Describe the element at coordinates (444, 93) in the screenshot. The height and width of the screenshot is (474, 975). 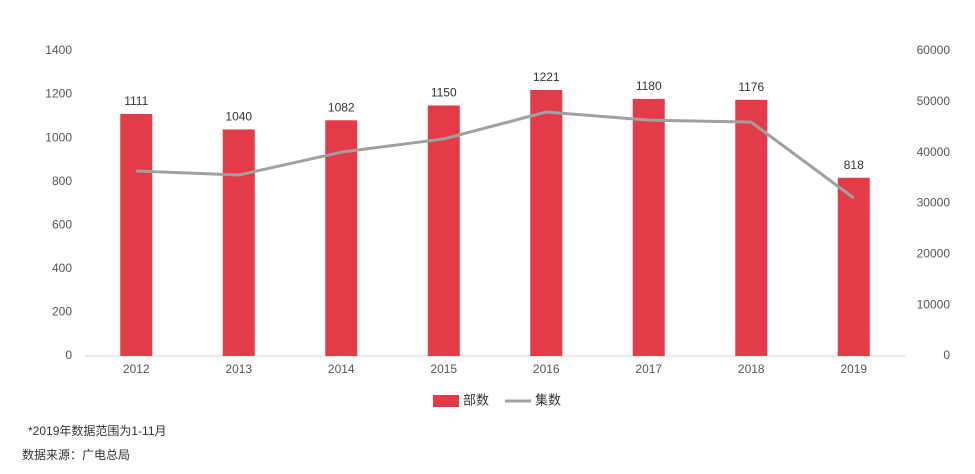
I see `data-label: 1150` at that location.